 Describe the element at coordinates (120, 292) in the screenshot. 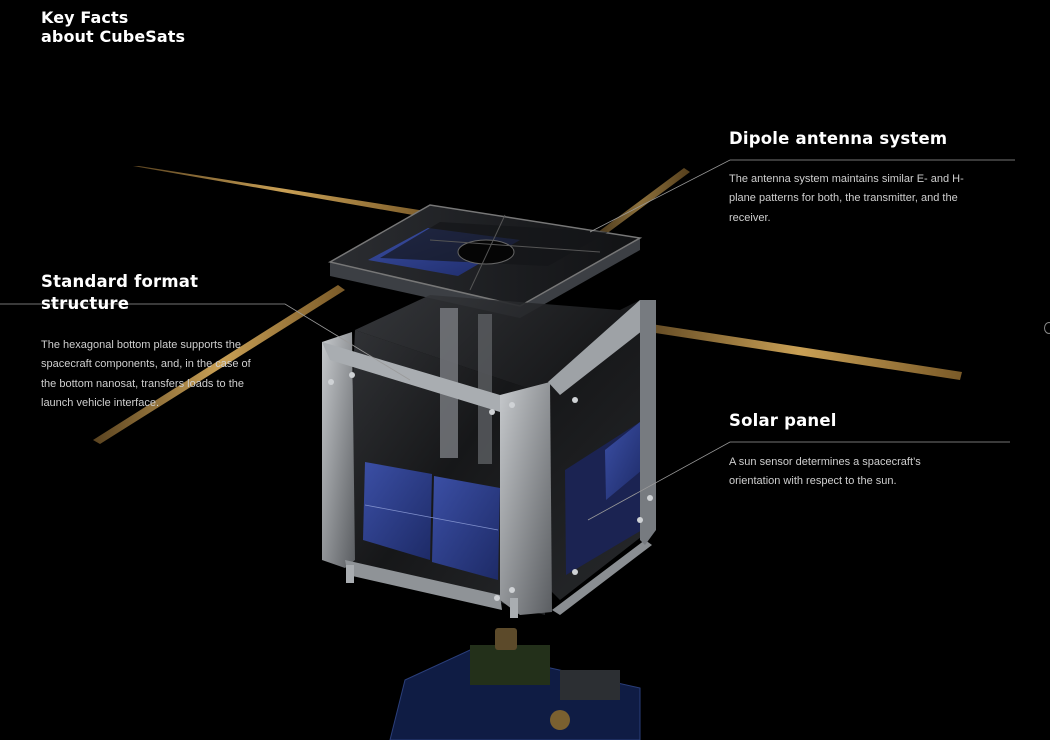

I see `callout-heading: Standard format structure` at that location.